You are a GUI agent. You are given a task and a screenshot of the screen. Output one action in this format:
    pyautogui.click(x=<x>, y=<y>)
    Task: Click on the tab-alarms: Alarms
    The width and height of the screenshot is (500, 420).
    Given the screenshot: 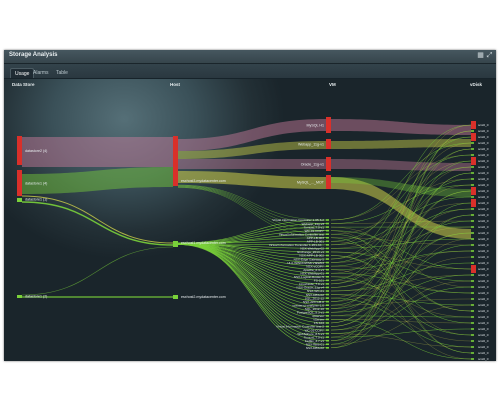 What is the action you would take?
    pyautogui.click(x=41, y=73)
    